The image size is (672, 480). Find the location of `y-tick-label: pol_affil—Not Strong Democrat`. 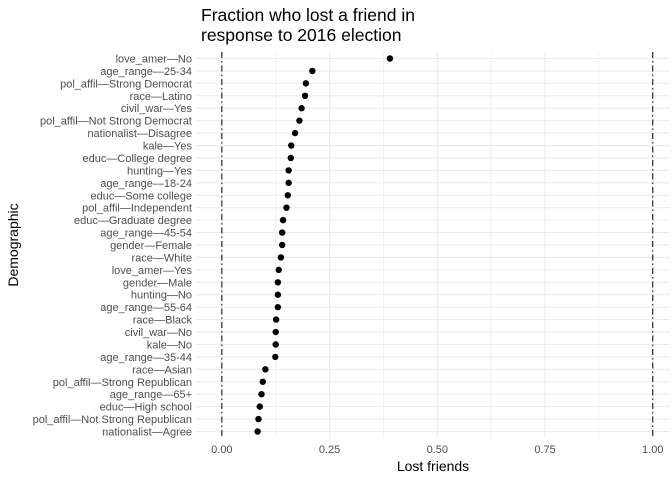

y-tick-label: pol_affil—Not Strong Democrat is located at coordinates (116, 122).